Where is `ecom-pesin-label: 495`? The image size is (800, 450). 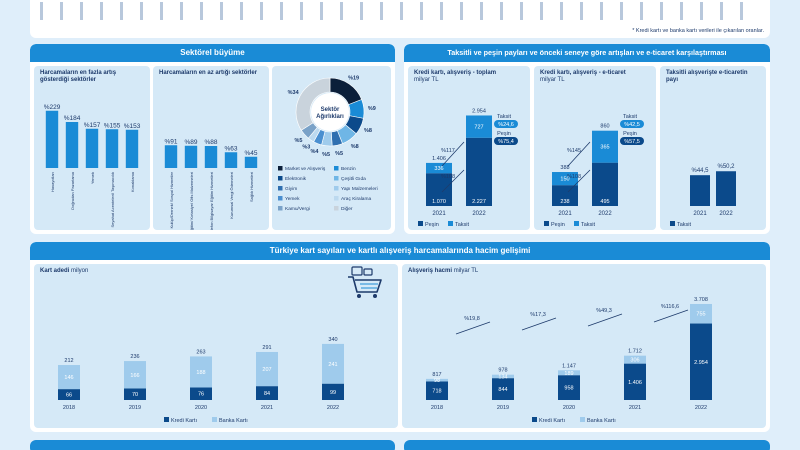
ecom-pesin-label: 495 is located at coordinates (604, 202).